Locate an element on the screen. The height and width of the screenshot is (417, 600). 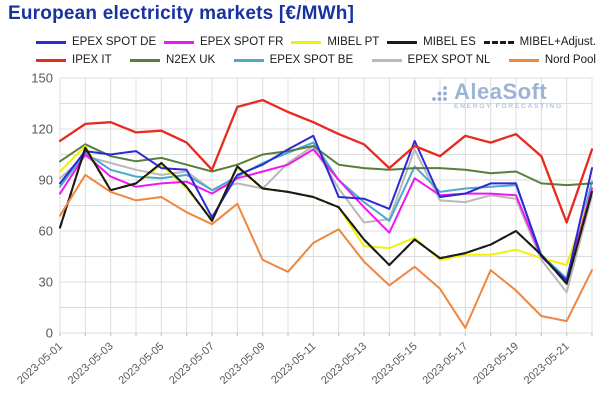
legend-item-n2ex-uk: N2EX UK is located at coordinates (172, 60).